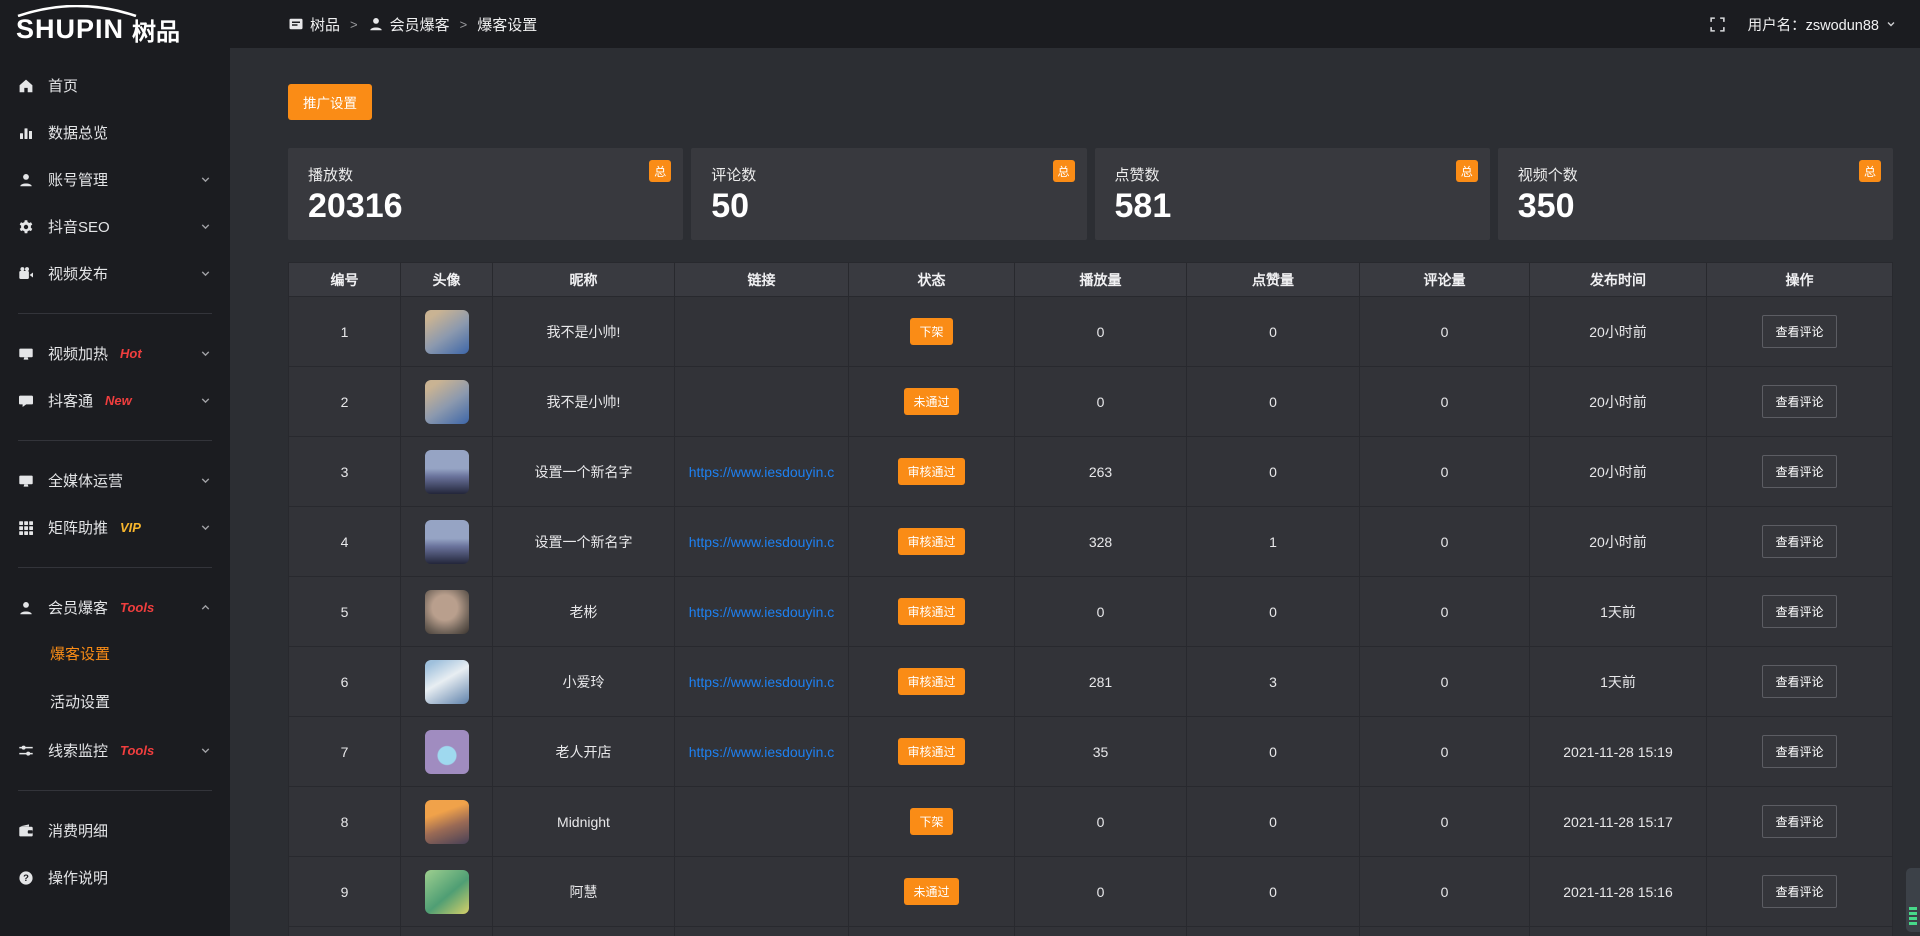  Describe the element at coordinates (583, 541) in the screenshot. I see `cell-nickname: 设置一个新名字` at that location.